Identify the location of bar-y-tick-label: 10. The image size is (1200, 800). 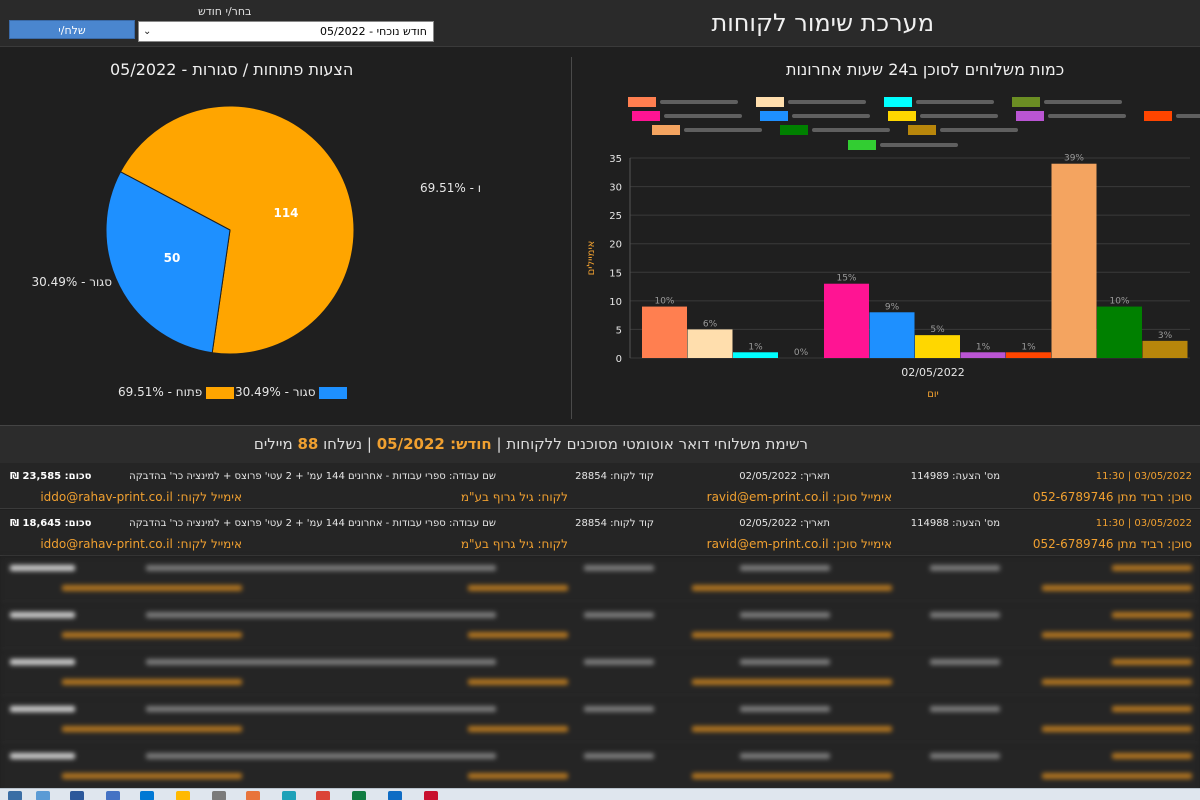
(615, 302).